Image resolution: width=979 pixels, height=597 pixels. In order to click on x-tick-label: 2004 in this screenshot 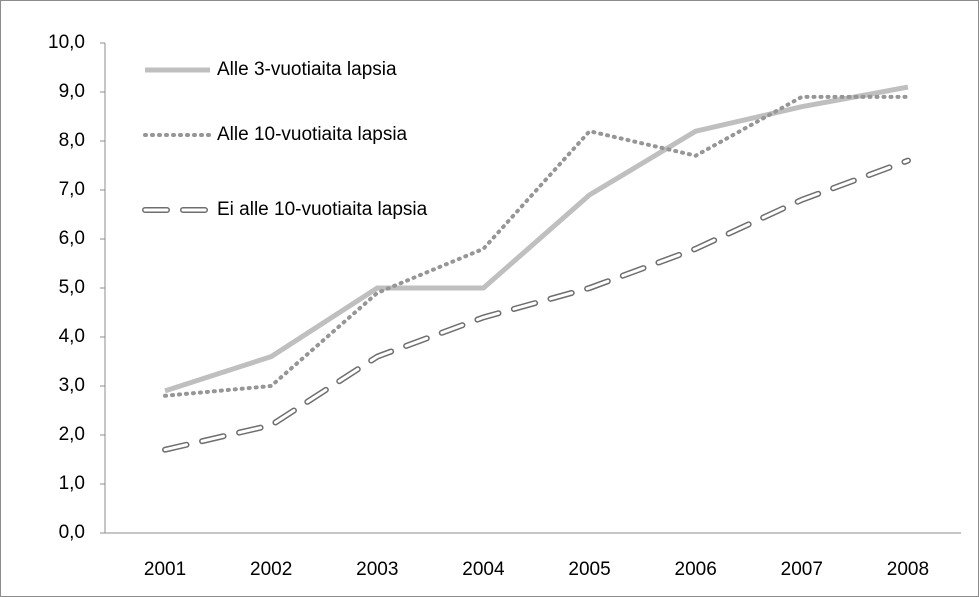, I will do `click(483, 569)`.